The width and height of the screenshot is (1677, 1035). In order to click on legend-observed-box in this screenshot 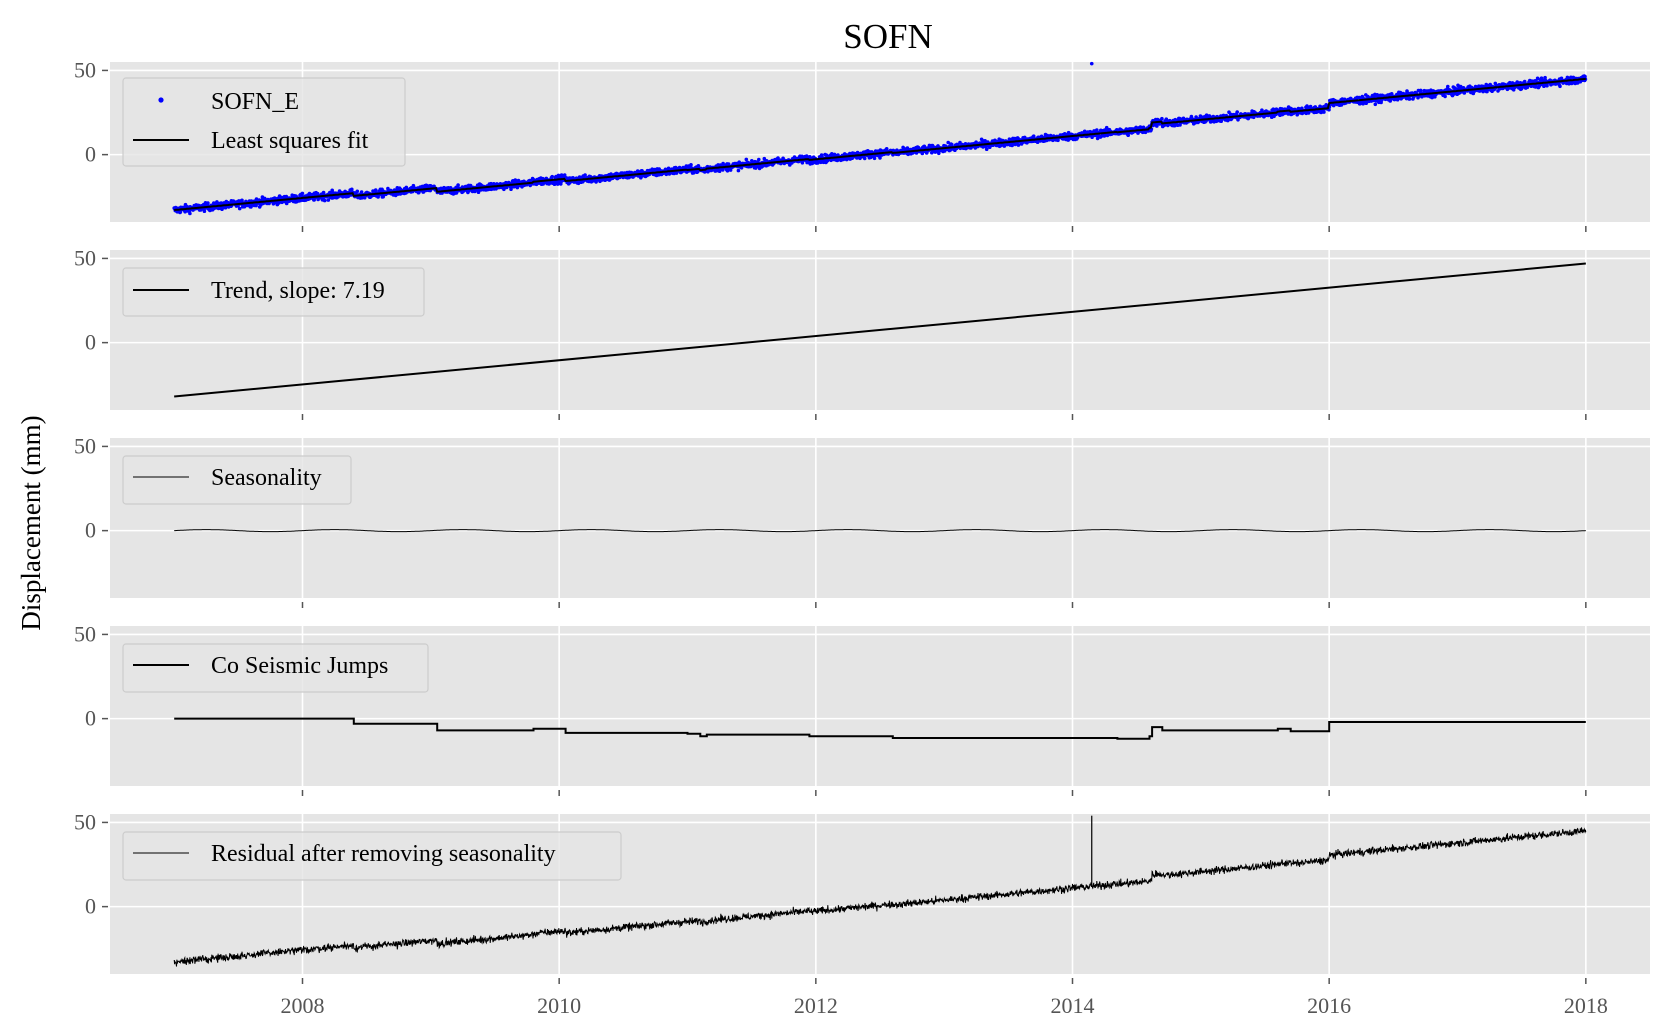, I will do `click(264, 122)`.